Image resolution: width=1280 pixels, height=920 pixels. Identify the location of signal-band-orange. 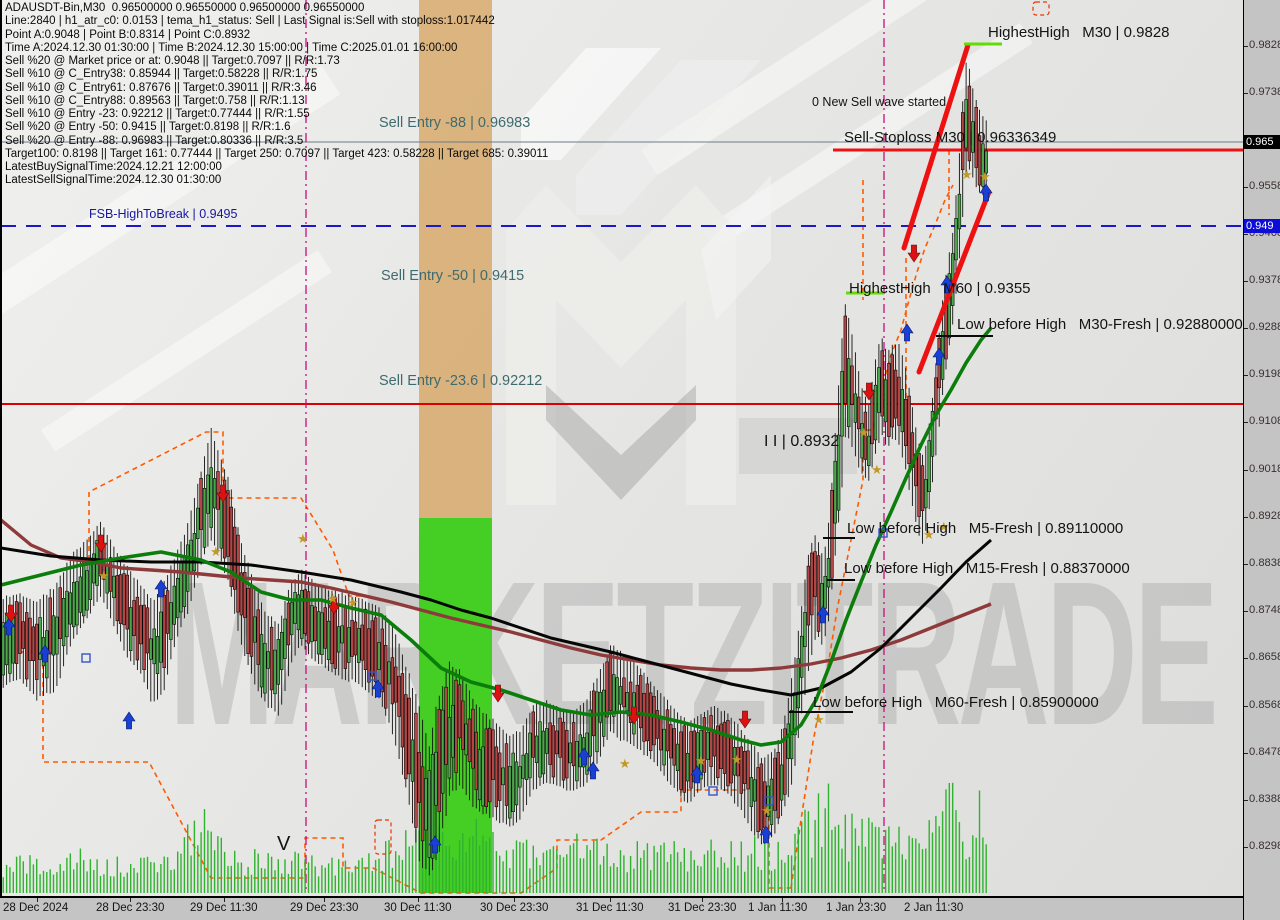
(455, 259).